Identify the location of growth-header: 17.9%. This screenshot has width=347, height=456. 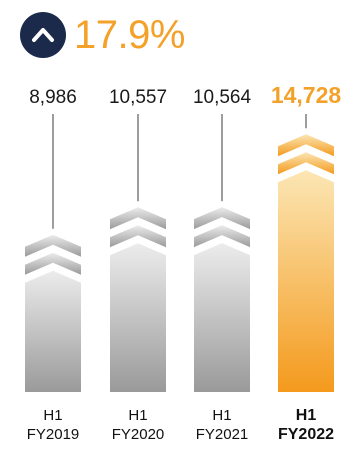
(102, 35).